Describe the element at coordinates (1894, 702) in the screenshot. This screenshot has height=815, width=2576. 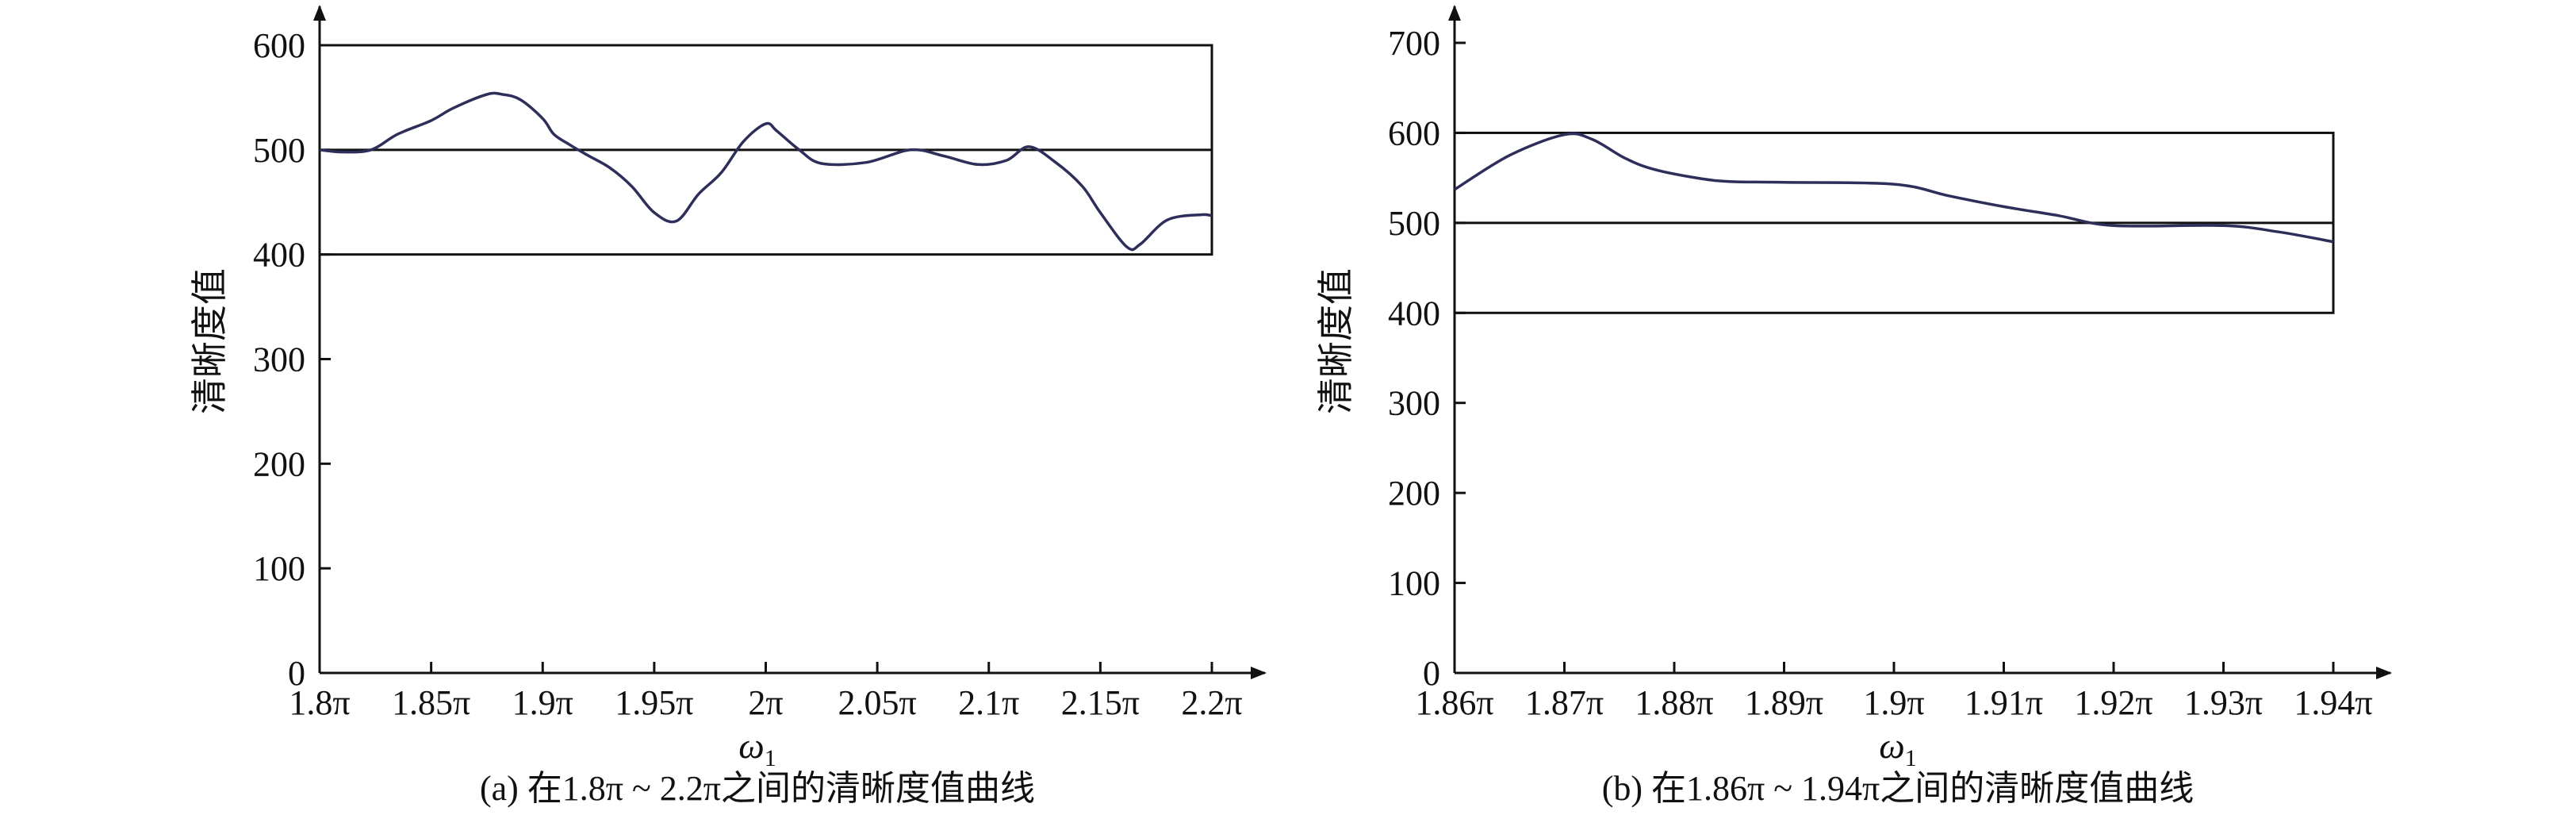
I see `chart-b-x-tick-label: 1.9π` at that location.